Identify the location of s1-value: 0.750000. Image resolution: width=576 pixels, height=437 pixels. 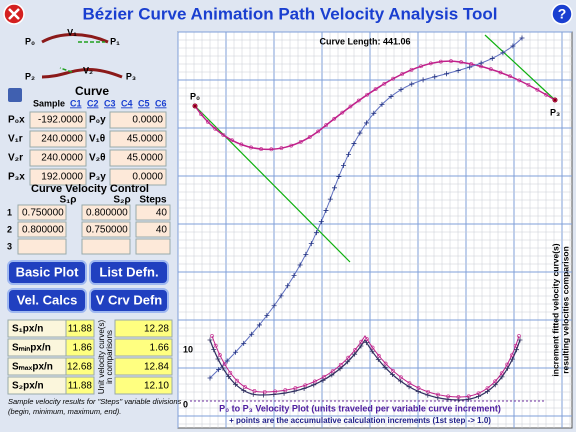
(43, 213).